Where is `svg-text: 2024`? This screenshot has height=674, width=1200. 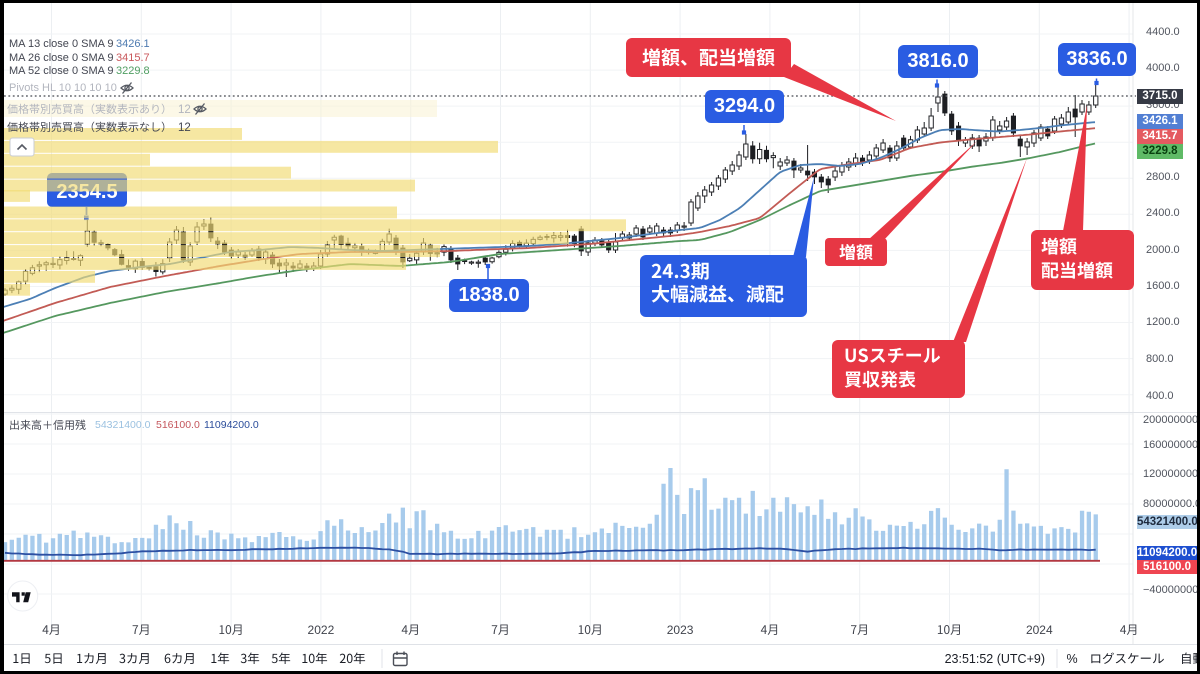
svg-text: 2024 is located at coordinates (1039, 630).